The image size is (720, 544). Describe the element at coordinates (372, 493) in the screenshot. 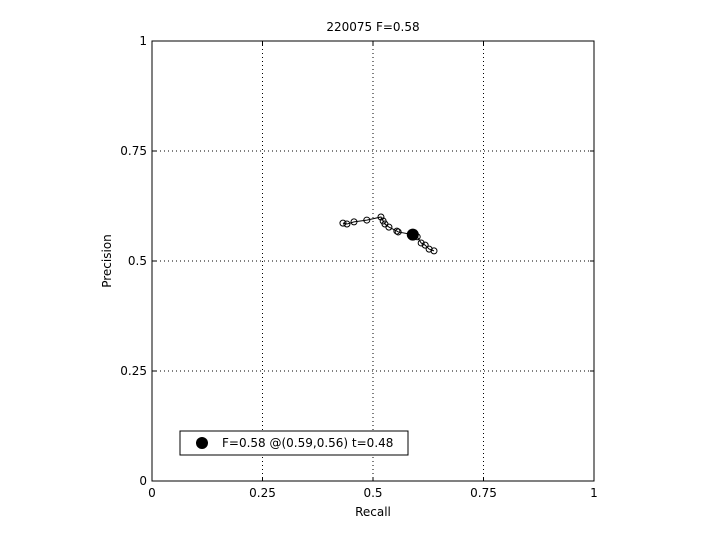

I see `x-tick-label: 0.5` at that location.